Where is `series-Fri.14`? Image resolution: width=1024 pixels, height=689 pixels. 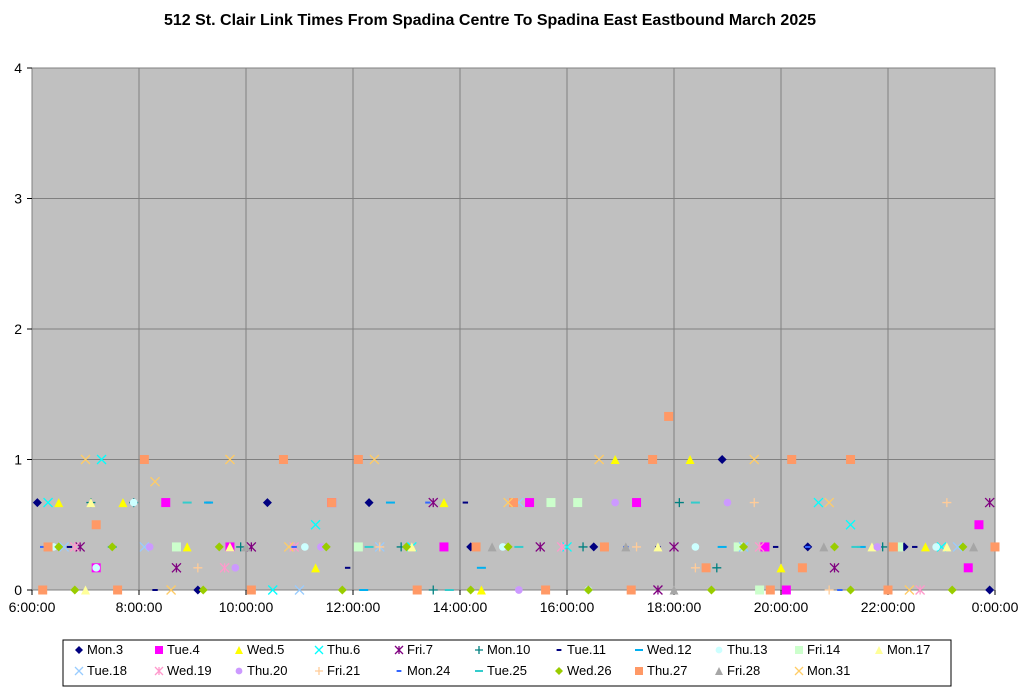 series-Fri.14 is located at coordinates (537, 546).